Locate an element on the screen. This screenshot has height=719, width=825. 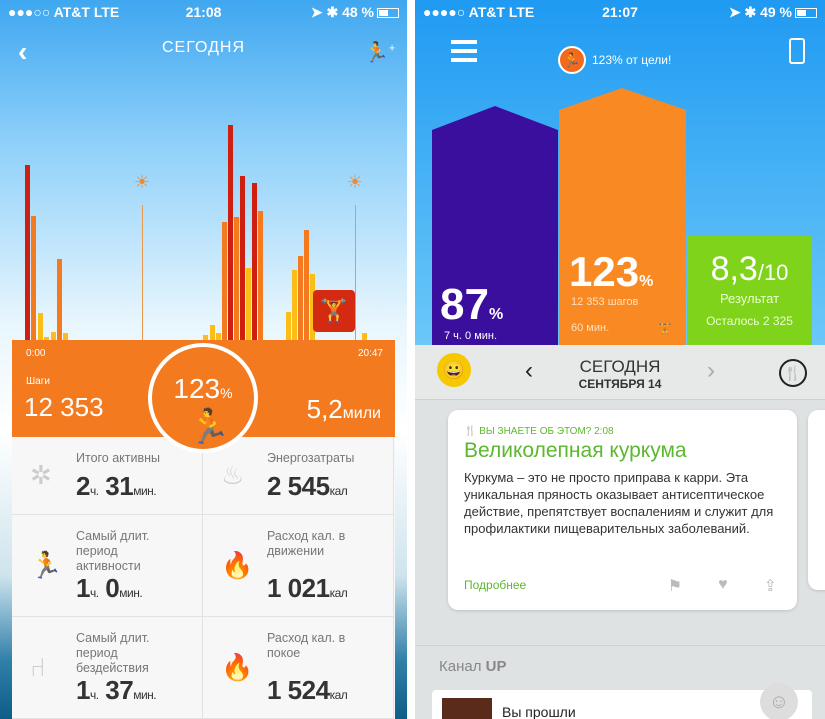
stat-label: Расход кал. в покое is located at coordinates (306, 645).